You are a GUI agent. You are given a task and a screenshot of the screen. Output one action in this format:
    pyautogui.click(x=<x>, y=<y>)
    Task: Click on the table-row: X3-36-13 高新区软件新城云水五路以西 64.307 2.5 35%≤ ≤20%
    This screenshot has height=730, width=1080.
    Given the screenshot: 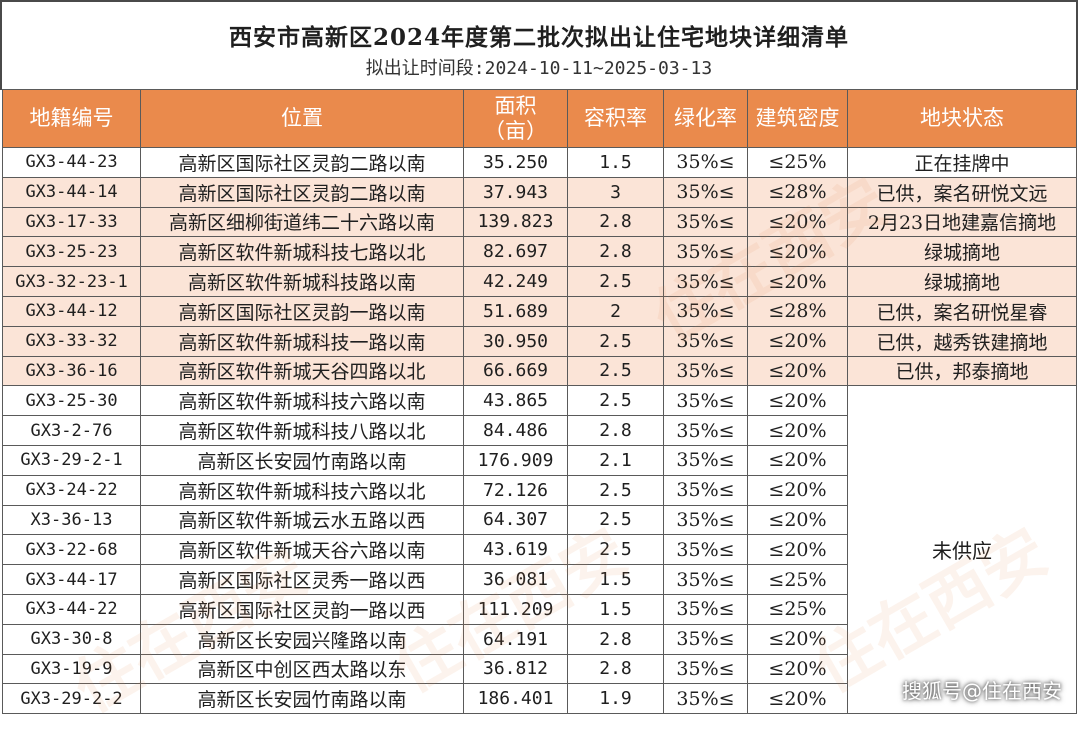 What is the action you would take?
    pyautogui.click(x=539, y=520)
    